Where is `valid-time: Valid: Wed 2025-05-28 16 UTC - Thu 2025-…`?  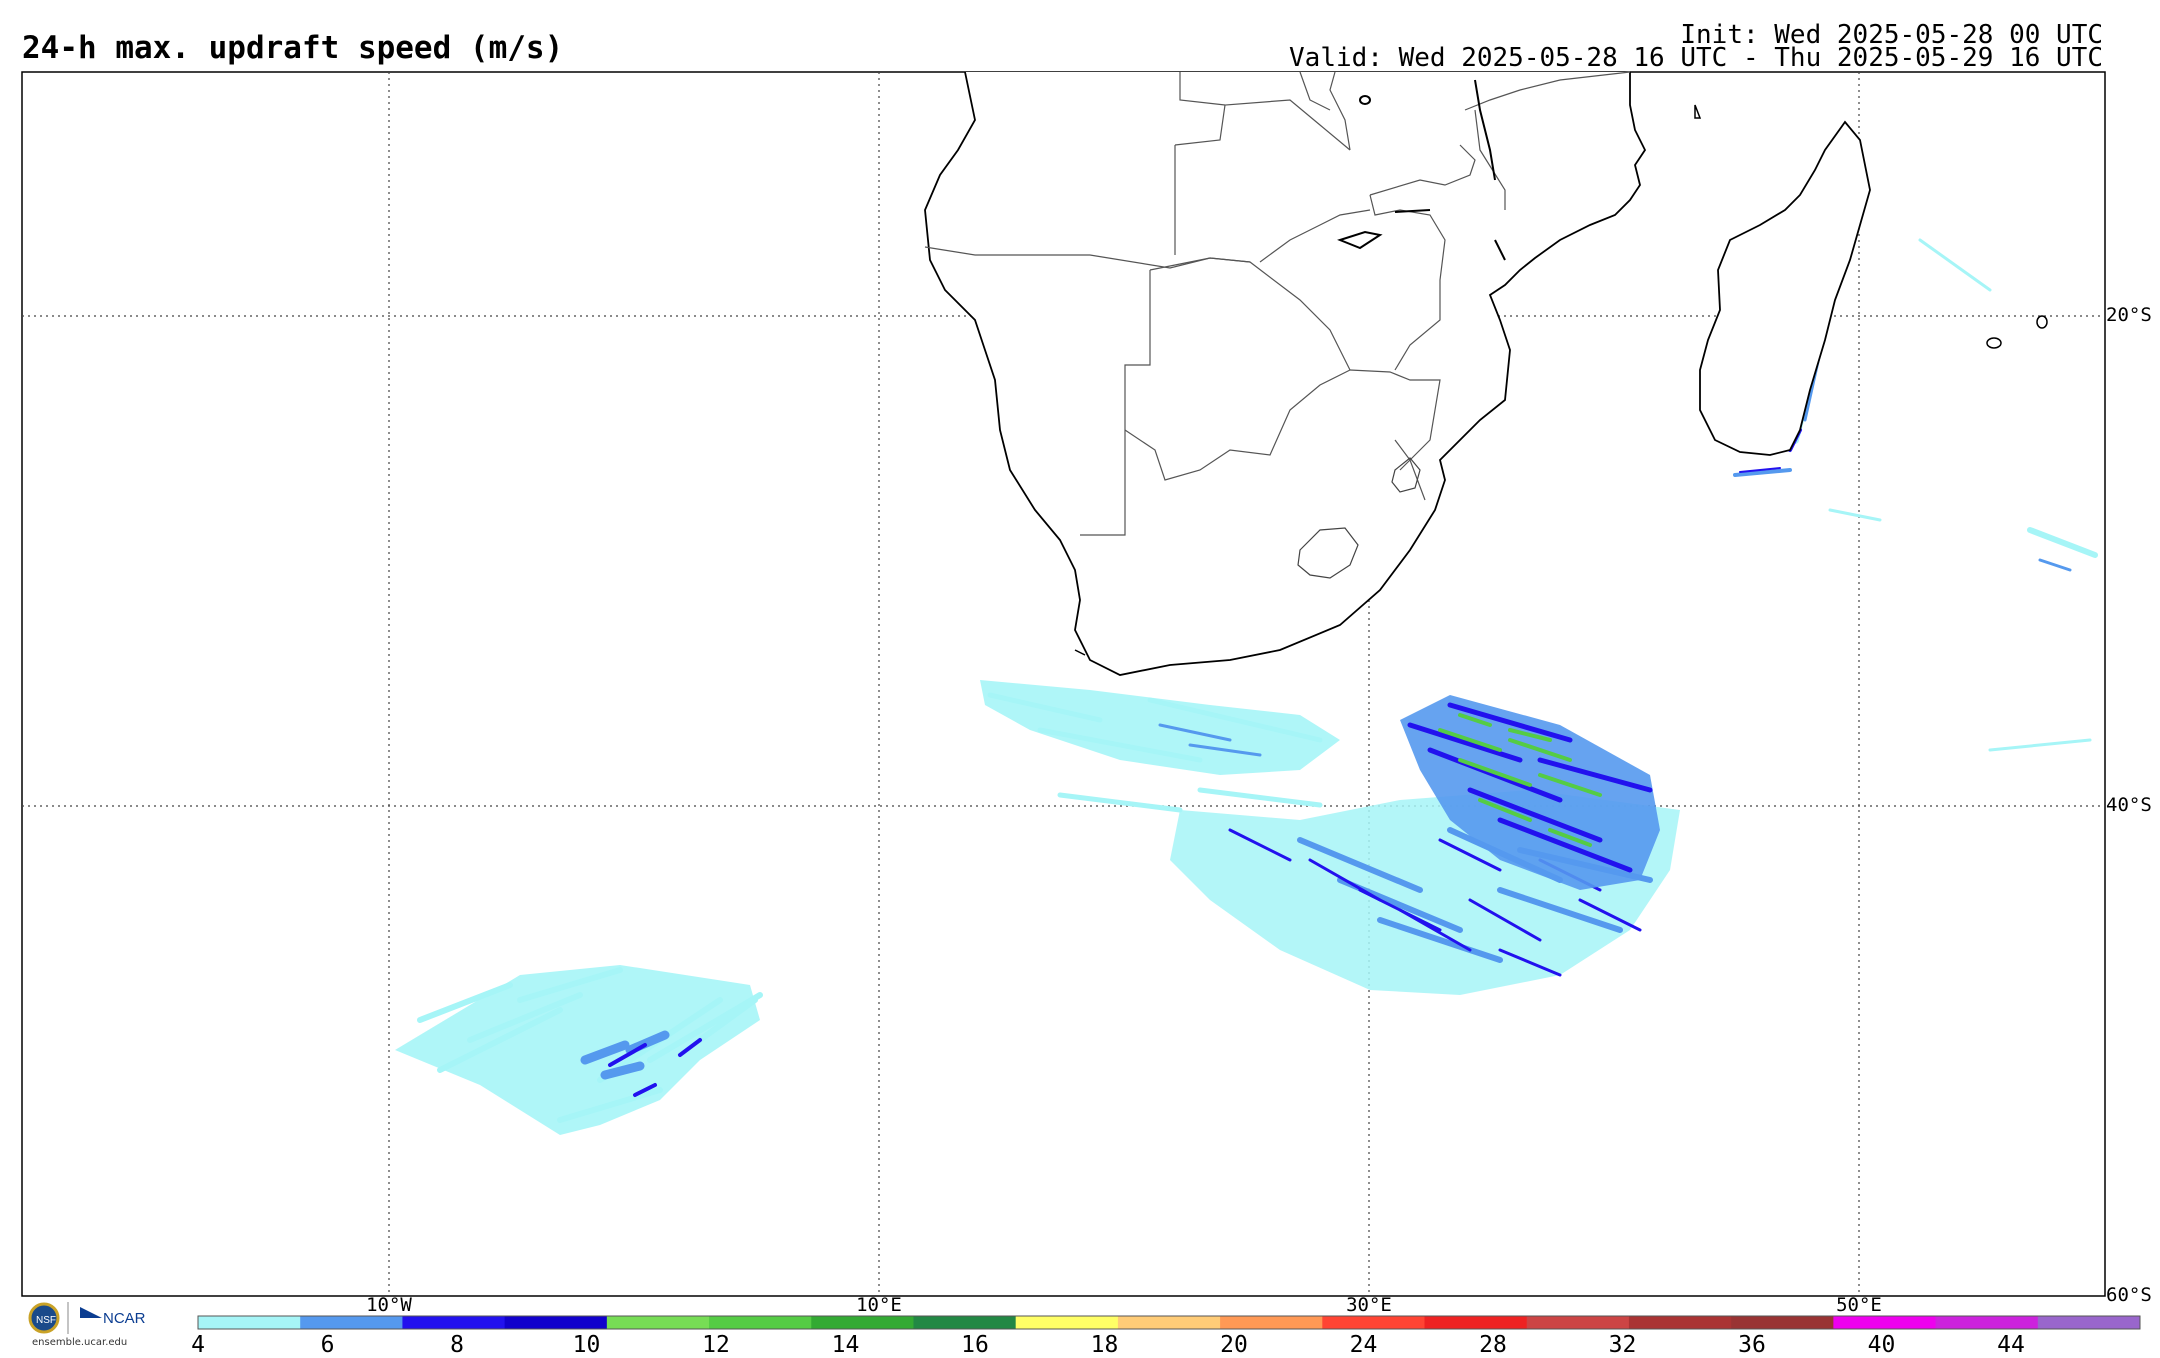 valid-time: Valid: Wed 2025-05-28 16 UTC - Thu 2025-… is located at coordinates (1696, 58).